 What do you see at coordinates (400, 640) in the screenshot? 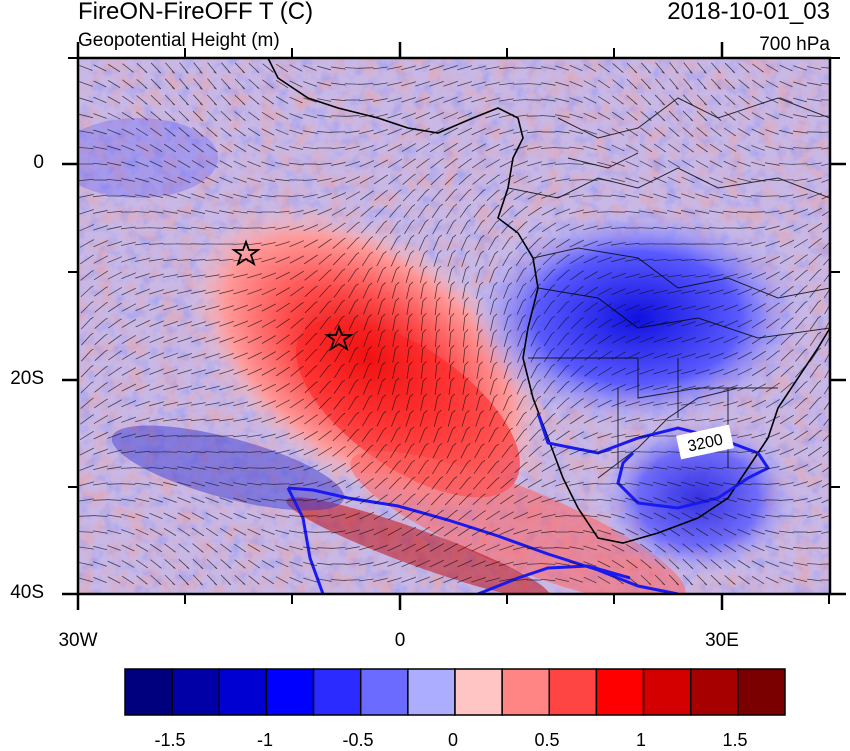
I see `lon-label-0: 0` at bounding box center [400, 640].